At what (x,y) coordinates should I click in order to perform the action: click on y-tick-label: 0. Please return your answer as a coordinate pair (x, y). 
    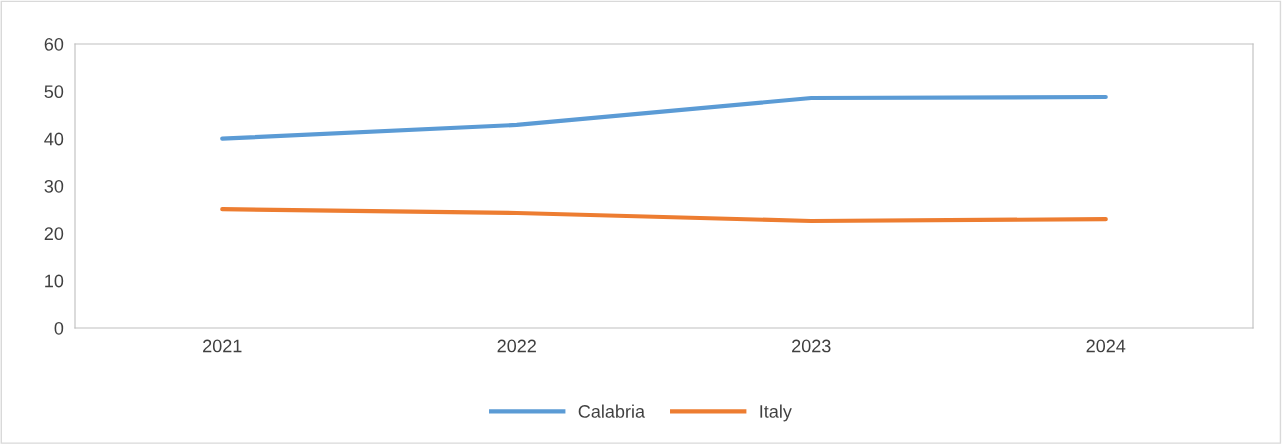
    Looking at the image, I should click on (59, 328).